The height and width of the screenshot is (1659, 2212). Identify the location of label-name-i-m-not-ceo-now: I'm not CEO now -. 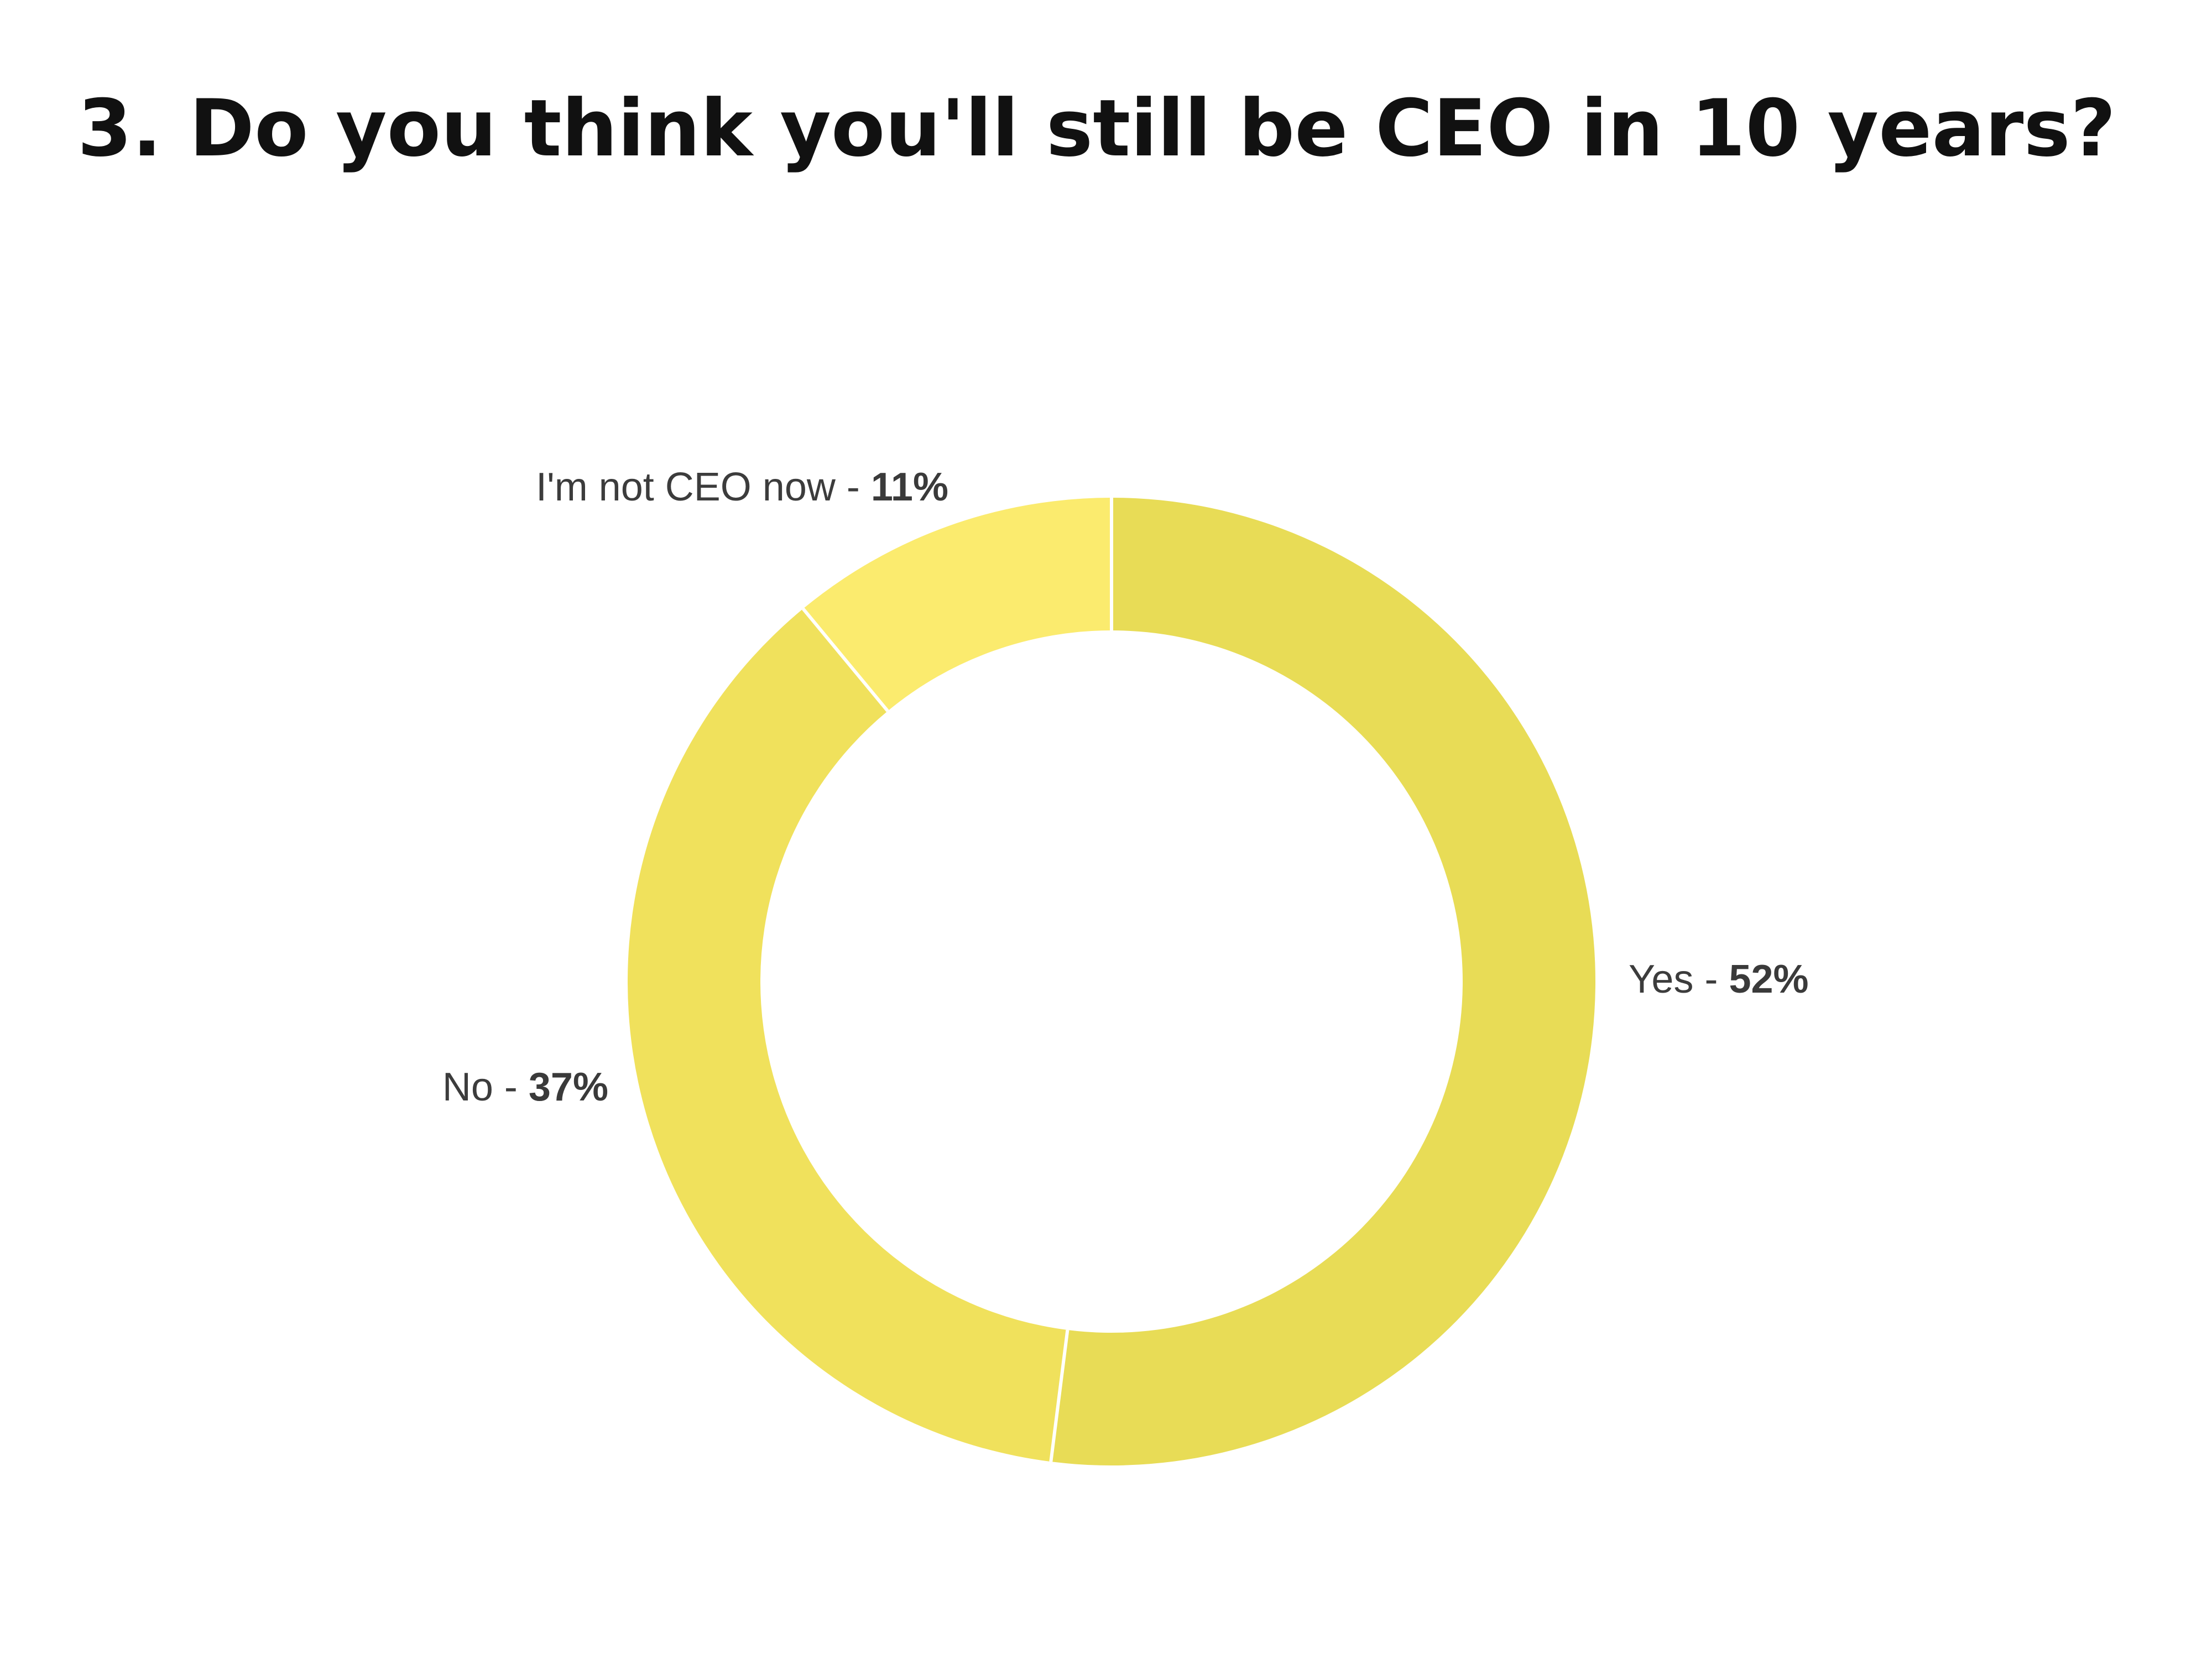
(703, 487).